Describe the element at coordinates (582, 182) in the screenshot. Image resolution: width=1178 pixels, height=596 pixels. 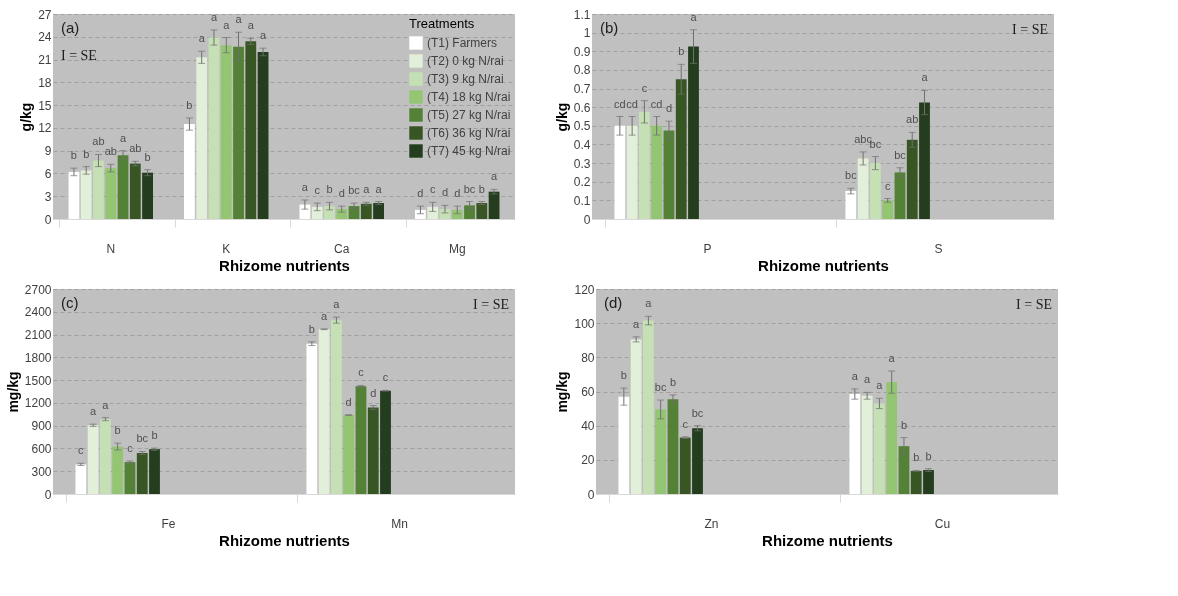
I see `y-tick-label: 0.2` at that location.